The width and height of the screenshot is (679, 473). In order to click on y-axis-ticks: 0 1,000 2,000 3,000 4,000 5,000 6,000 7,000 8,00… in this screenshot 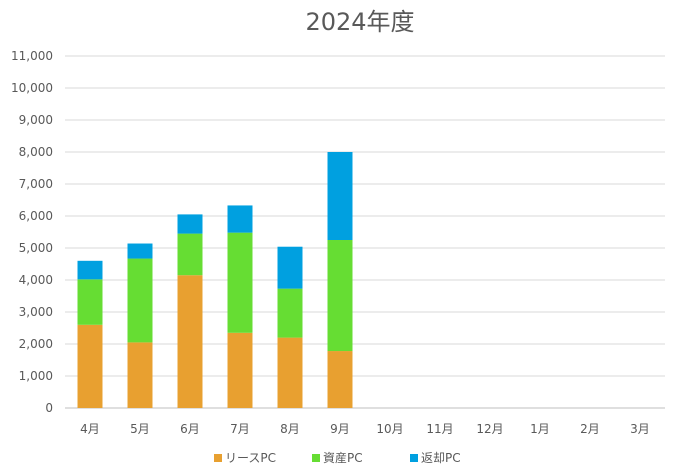, I will do `click(32, 232)`.